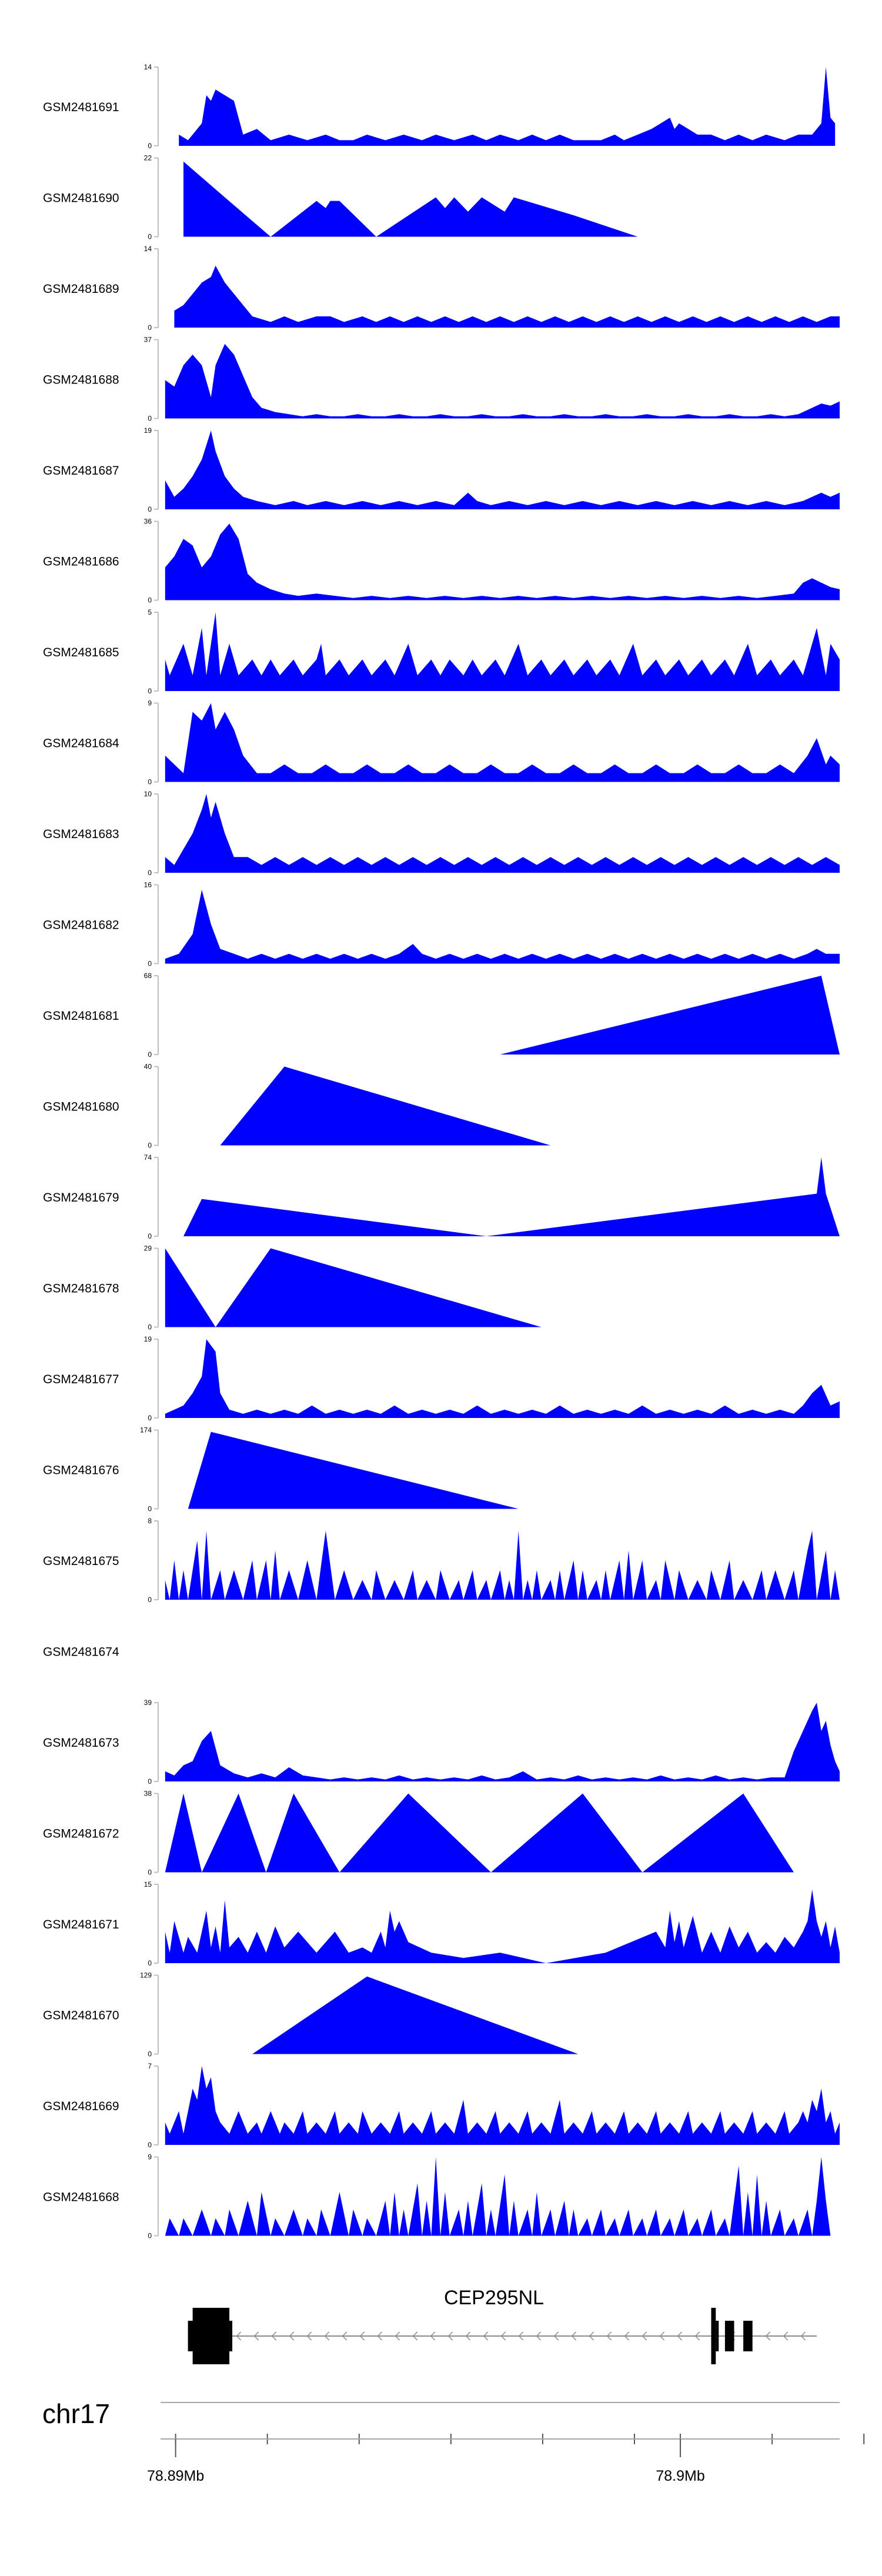  I want to click on track-max-label: 37, so click(148, 340).